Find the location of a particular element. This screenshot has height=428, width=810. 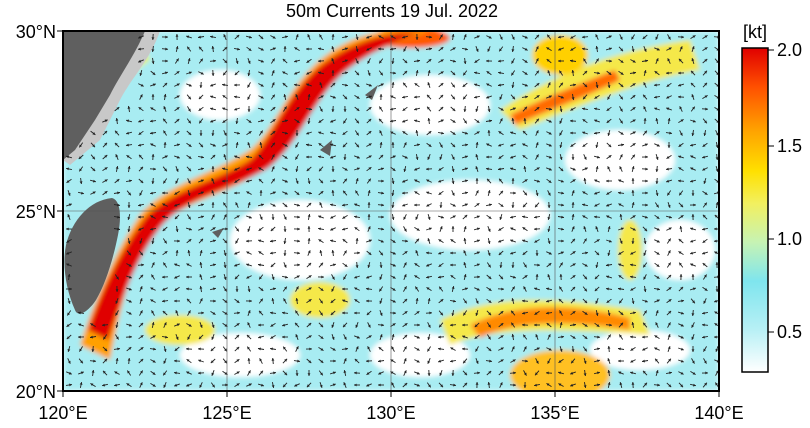

land-ryukyu-island is located at coordinates (326, 148).